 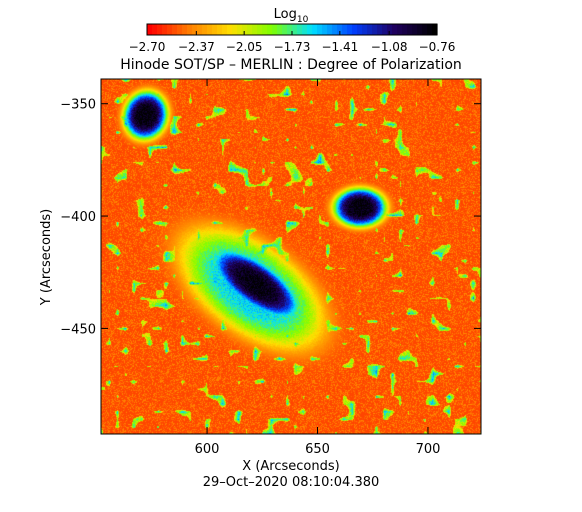 What do you see at coordinates (290, 466) in the screenshot?
I see `x-axis-label: X (Arcseconds)` at bounding box center [290, 466].